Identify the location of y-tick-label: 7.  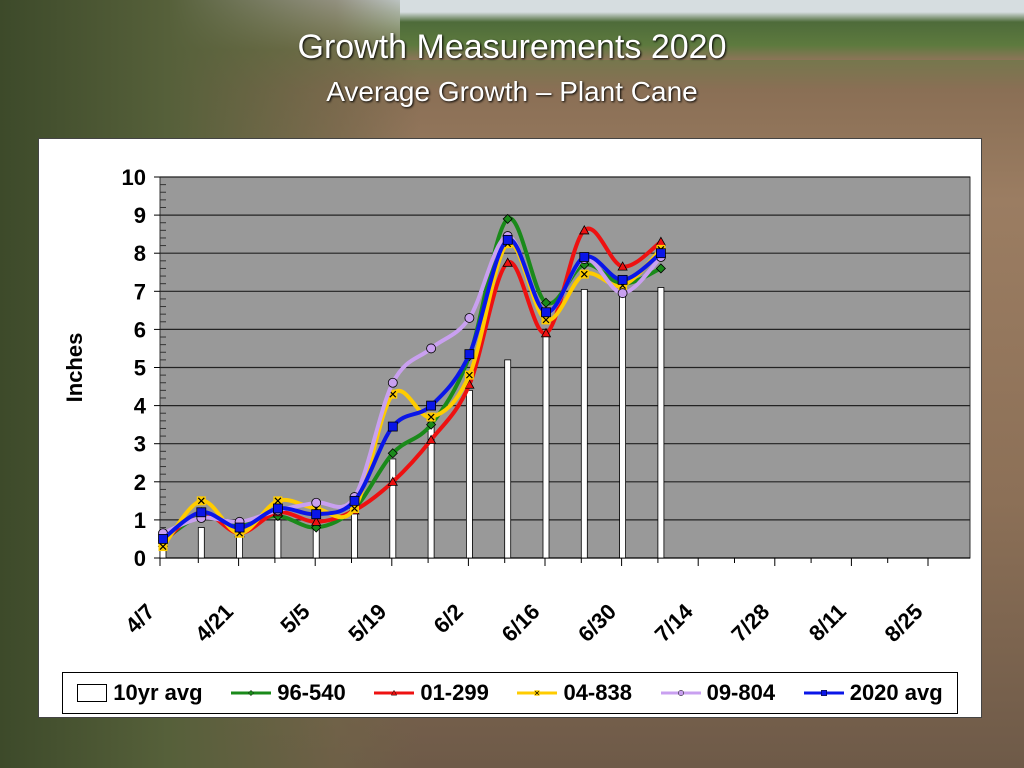
(140, 291).